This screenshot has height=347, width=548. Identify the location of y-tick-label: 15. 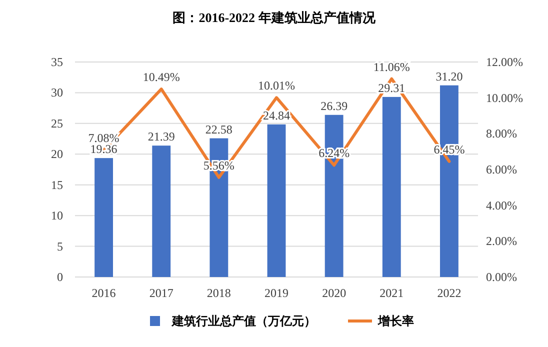
(57, 185).